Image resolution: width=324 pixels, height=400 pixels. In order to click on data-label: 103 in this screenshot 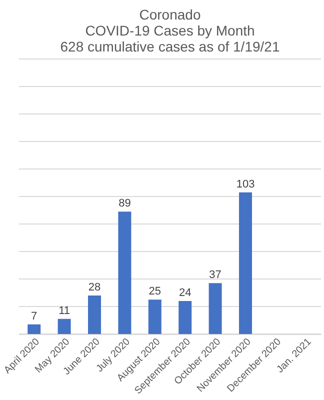, I will do `click(245, 184)`.